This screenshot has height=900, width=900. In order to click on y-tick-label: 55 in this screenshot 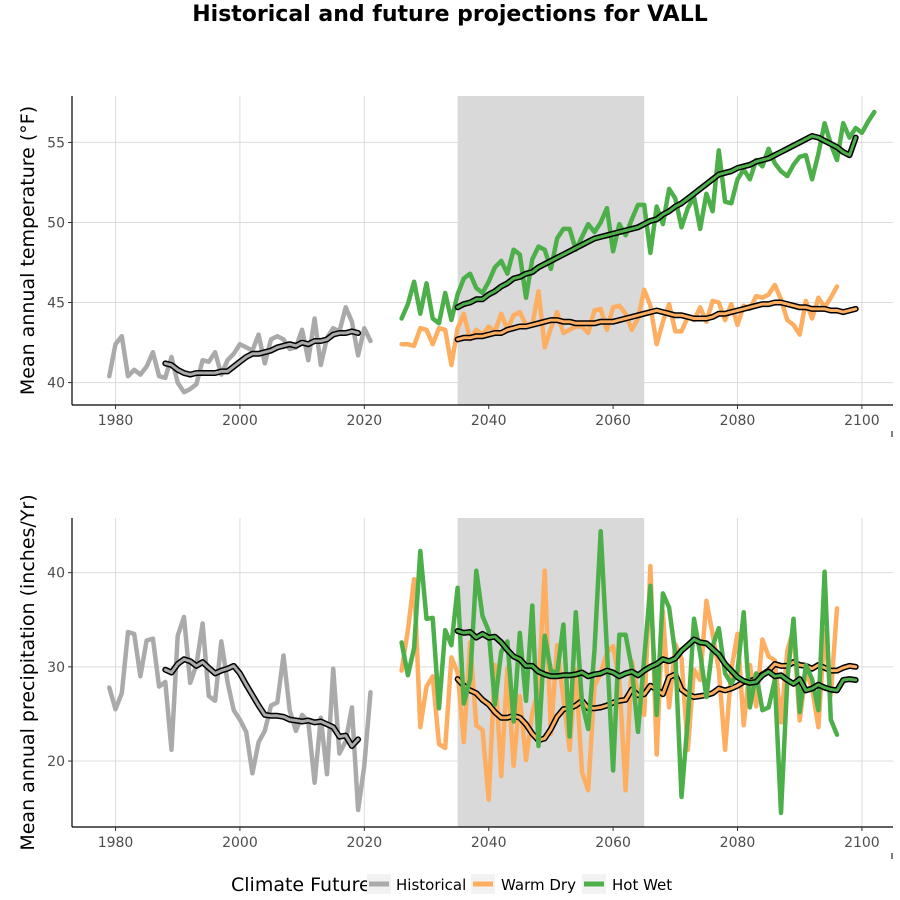, I will do `click(56, 143)`.